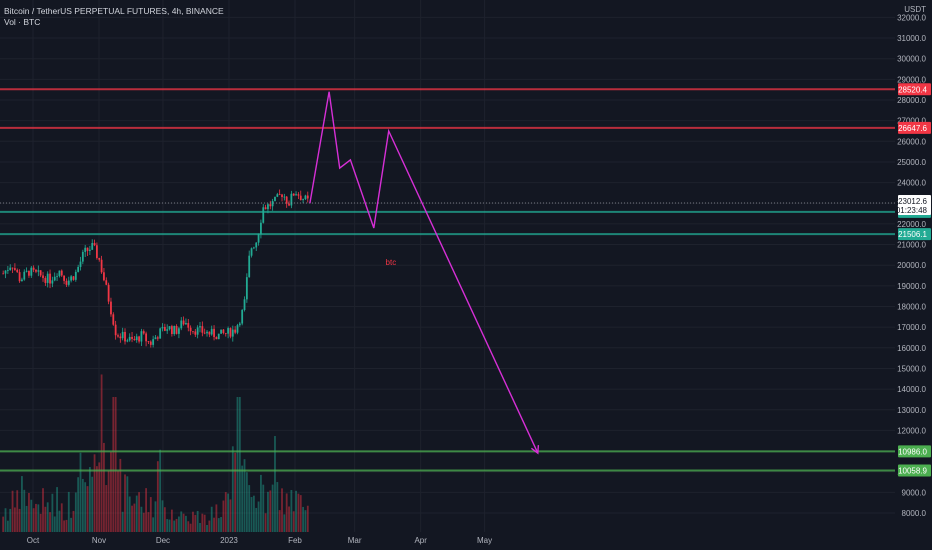 The width and height of the screenshot is (932, 550). What do you see at coordinates (355, 540) in the screenshot?
I see `time-tick-label: Mar` at bounding box center [355, 540].